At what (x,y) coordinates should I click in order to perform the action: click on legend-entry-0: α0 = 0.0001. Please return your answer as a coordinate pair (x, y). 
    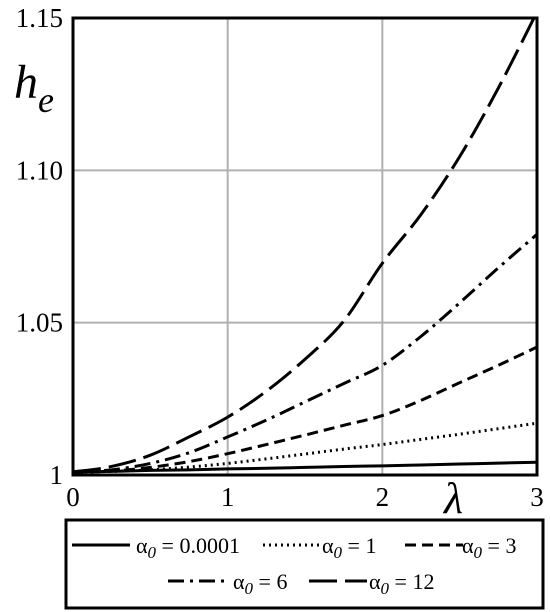
    Looking at the image, I should click on (188, 547).